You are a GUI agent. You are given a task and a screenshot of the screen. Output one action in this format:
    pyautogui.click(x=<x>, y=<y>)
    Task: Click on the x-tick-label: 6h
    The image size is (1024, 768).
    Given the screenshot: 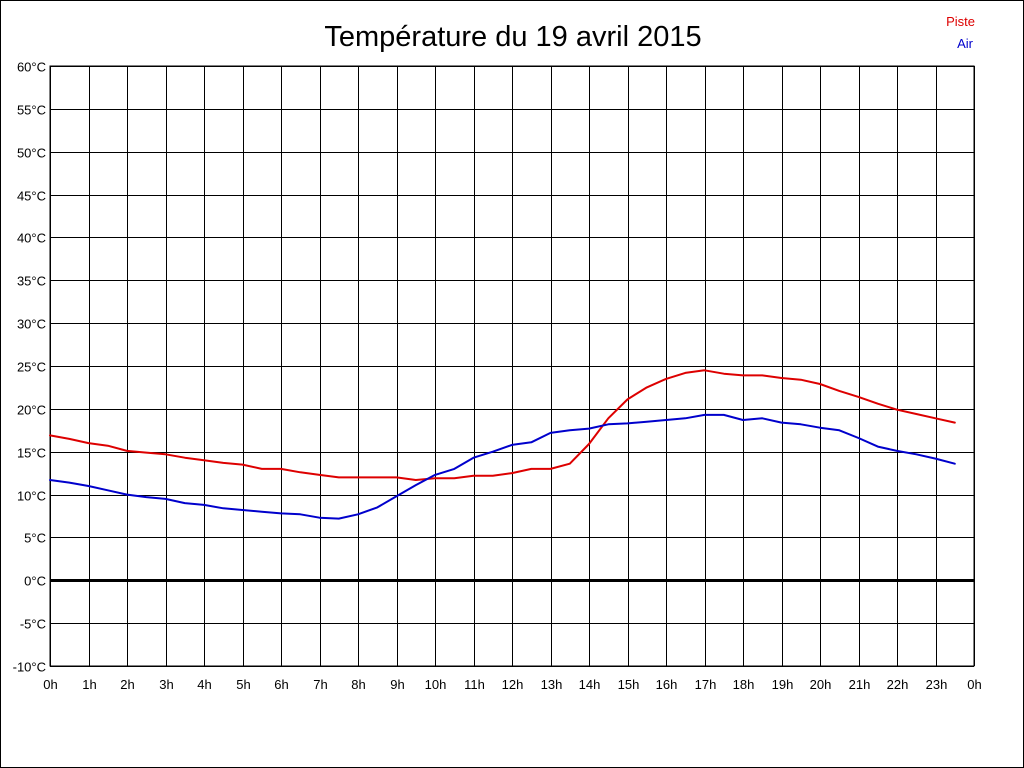 What is the action you would take?
    pyautogui.click(x=281, y=684)
    